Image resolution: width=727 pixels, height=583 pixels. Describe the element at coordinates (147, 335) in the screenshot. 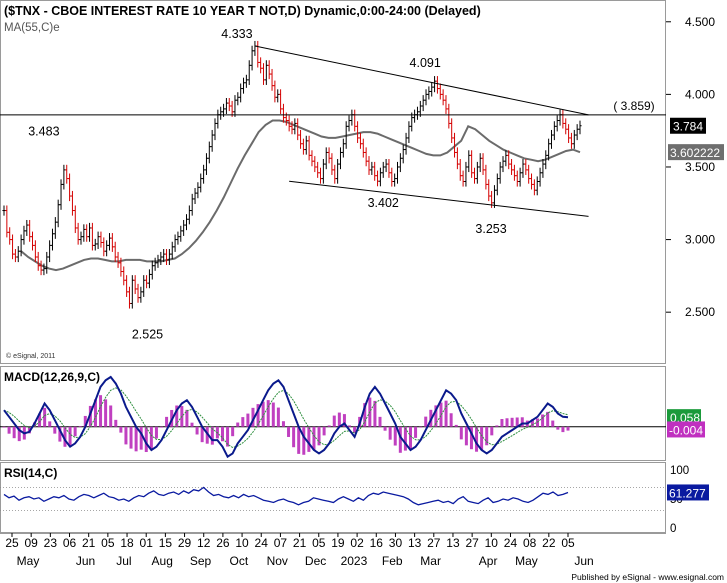

I see `peak-annotation: 2.525` at that location.